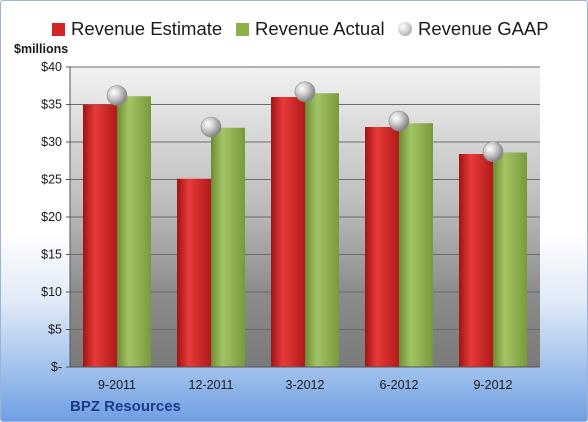  What do you see at coordinates (493, 385) in the screenshot?
I see `x-tick-label: 9-2012` at bounding box center [493, 385].